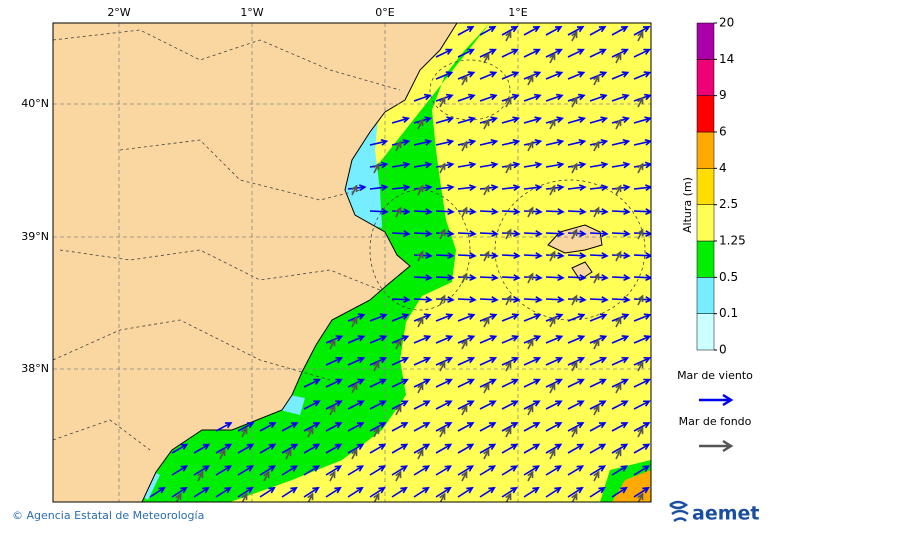 The width and height of the screenshot is (900, 537). I want to click on legend-label: Mar de viento, so click(715, 375).